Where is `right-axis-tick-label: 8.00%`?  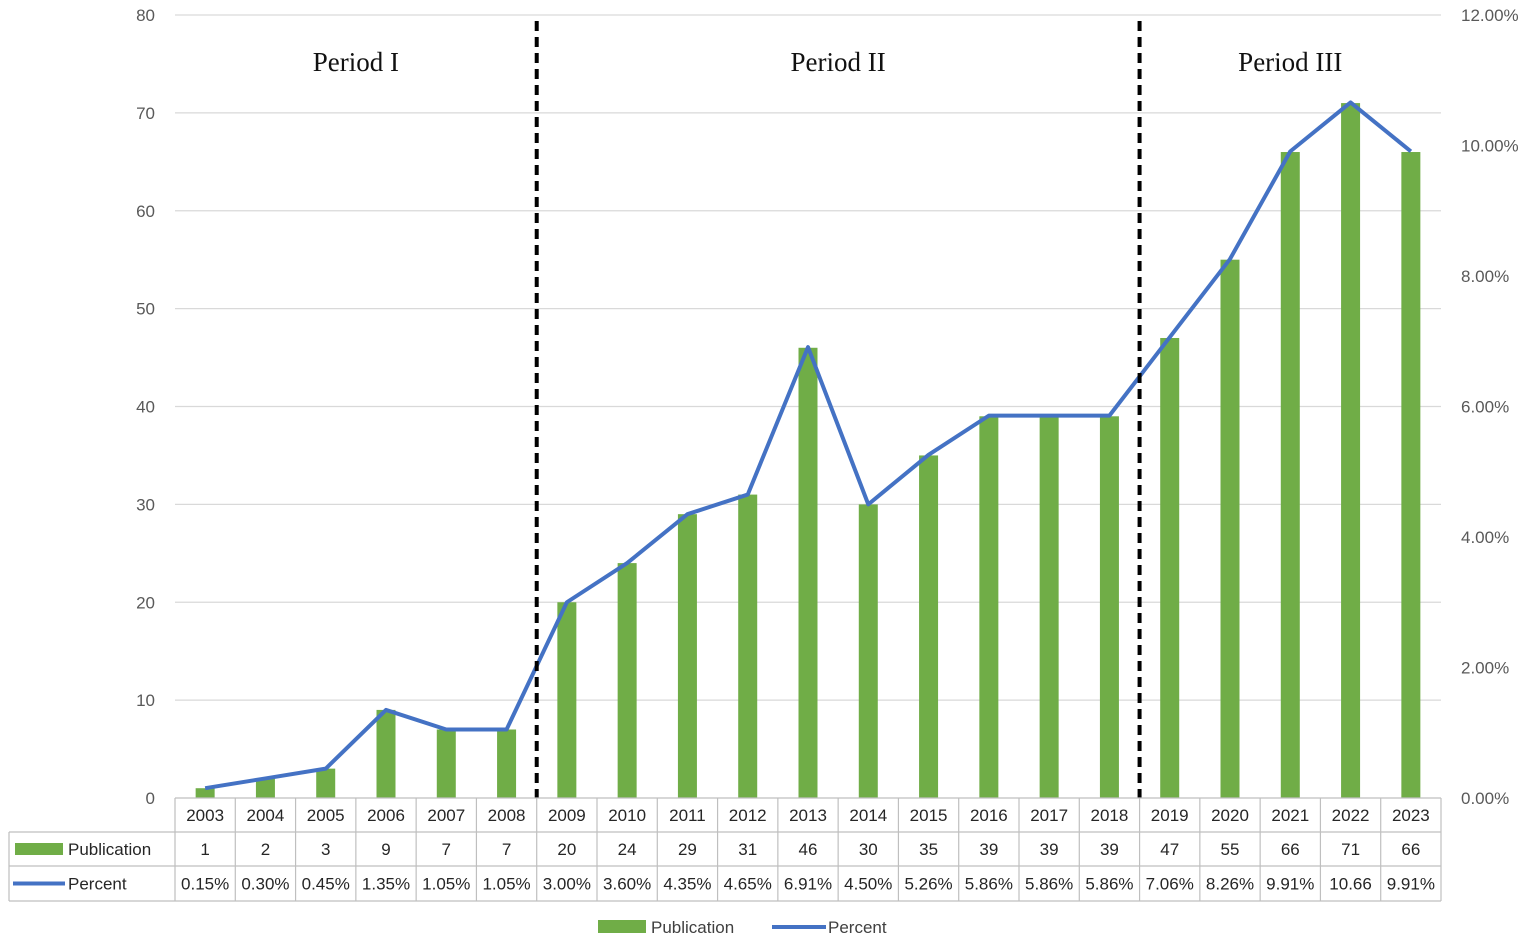 right-axis-tick-label: 8.00% is located at coordinates (1485, 276).